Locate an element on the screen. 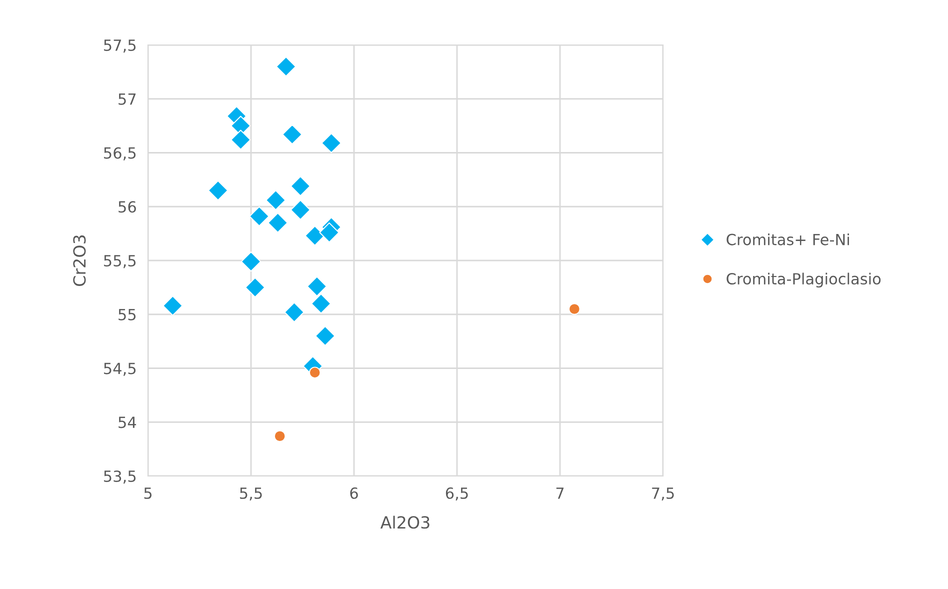  y-tick-label: 53,5 is located at coordinates (120, 477).